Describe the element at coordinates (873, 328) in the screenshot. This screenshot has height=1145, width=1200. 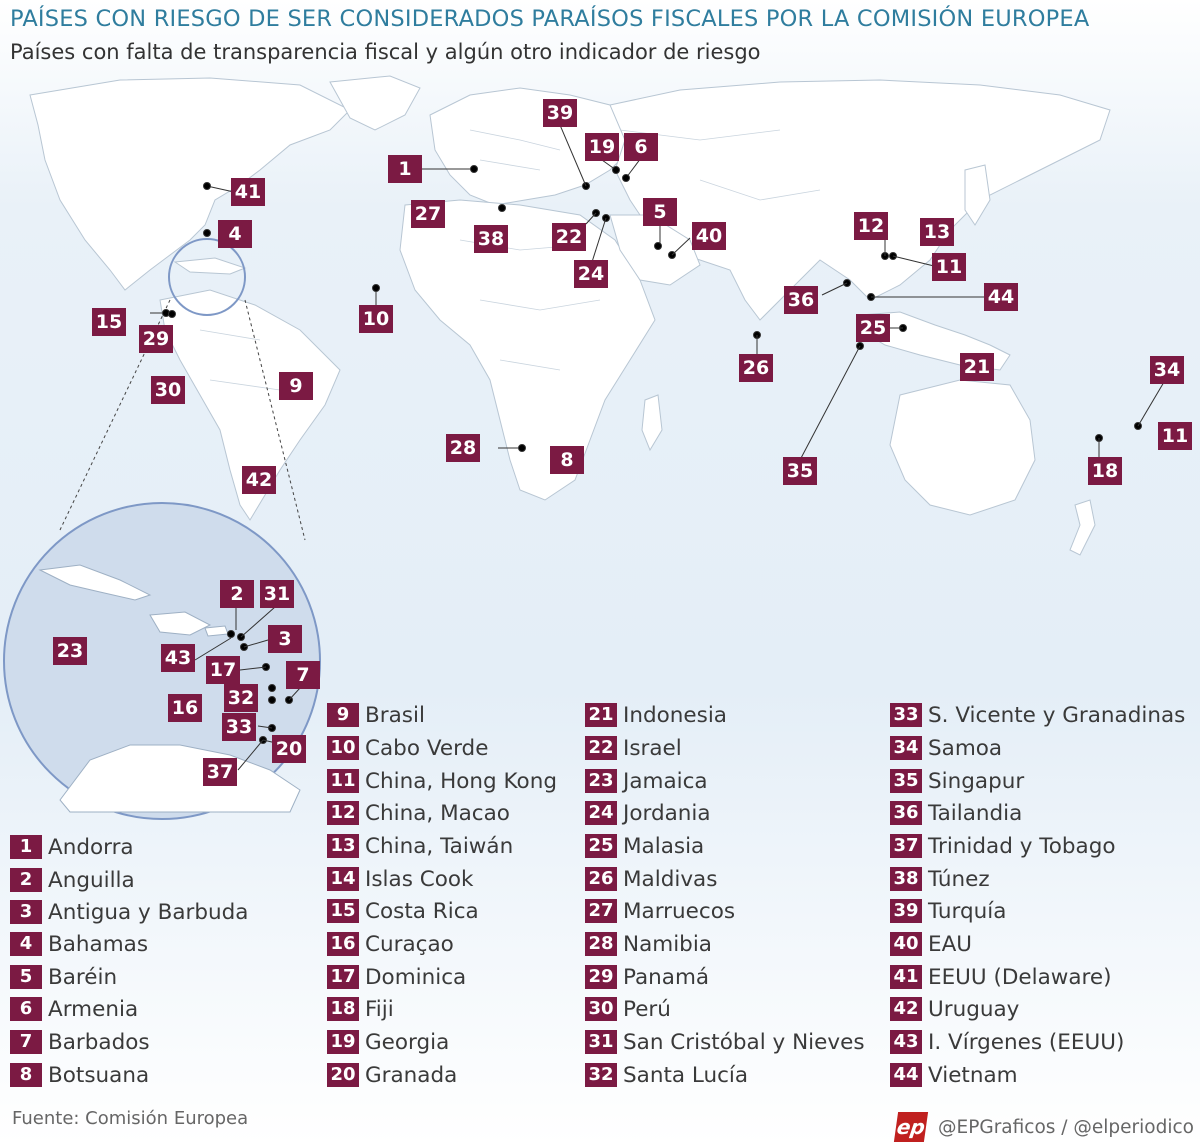
I see `map-badge-25: 25` at that location.